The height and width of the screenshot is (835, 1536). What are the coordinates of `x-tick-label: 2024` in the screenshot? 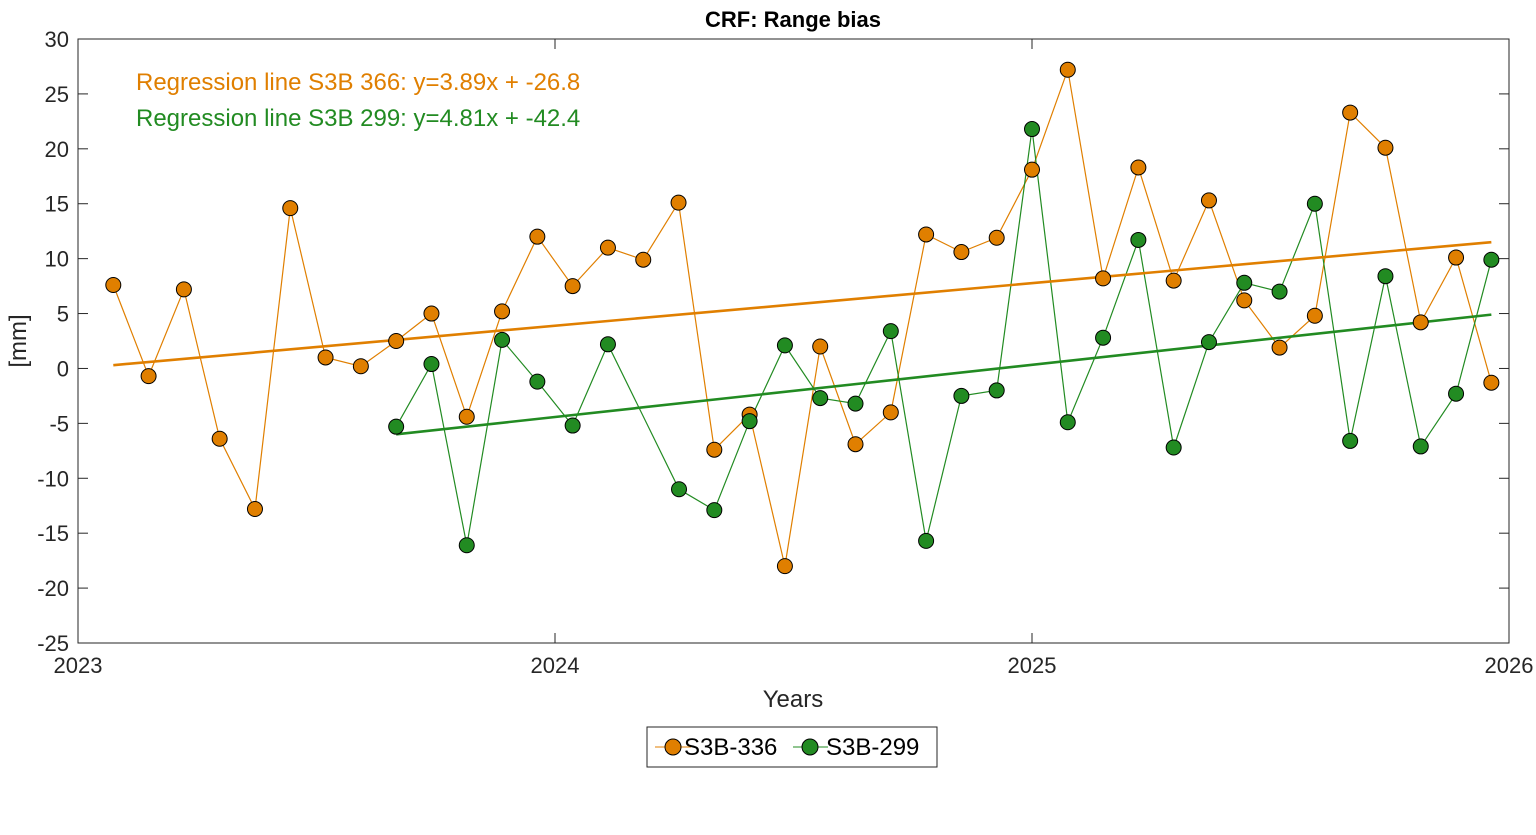 It's located at (555, 665).